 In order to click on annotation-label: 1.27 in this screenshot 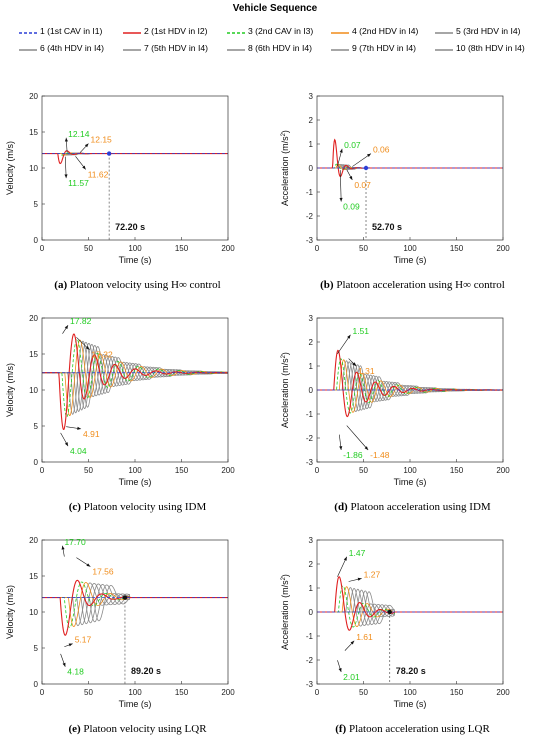, I will do `click(372, 574)`.